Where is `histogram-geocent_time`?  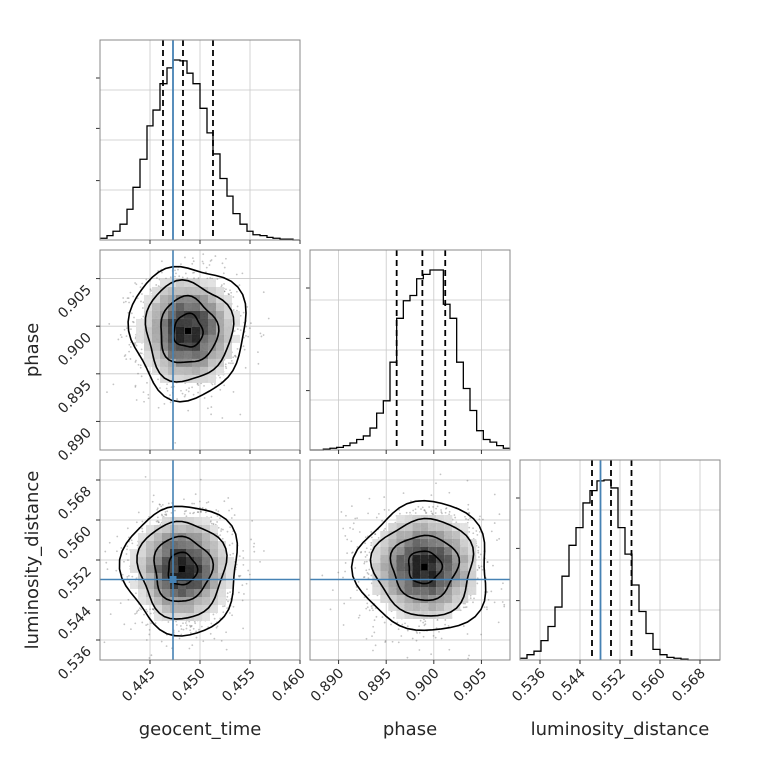 histogram-geocent_time is located at coordinates (200, 150).